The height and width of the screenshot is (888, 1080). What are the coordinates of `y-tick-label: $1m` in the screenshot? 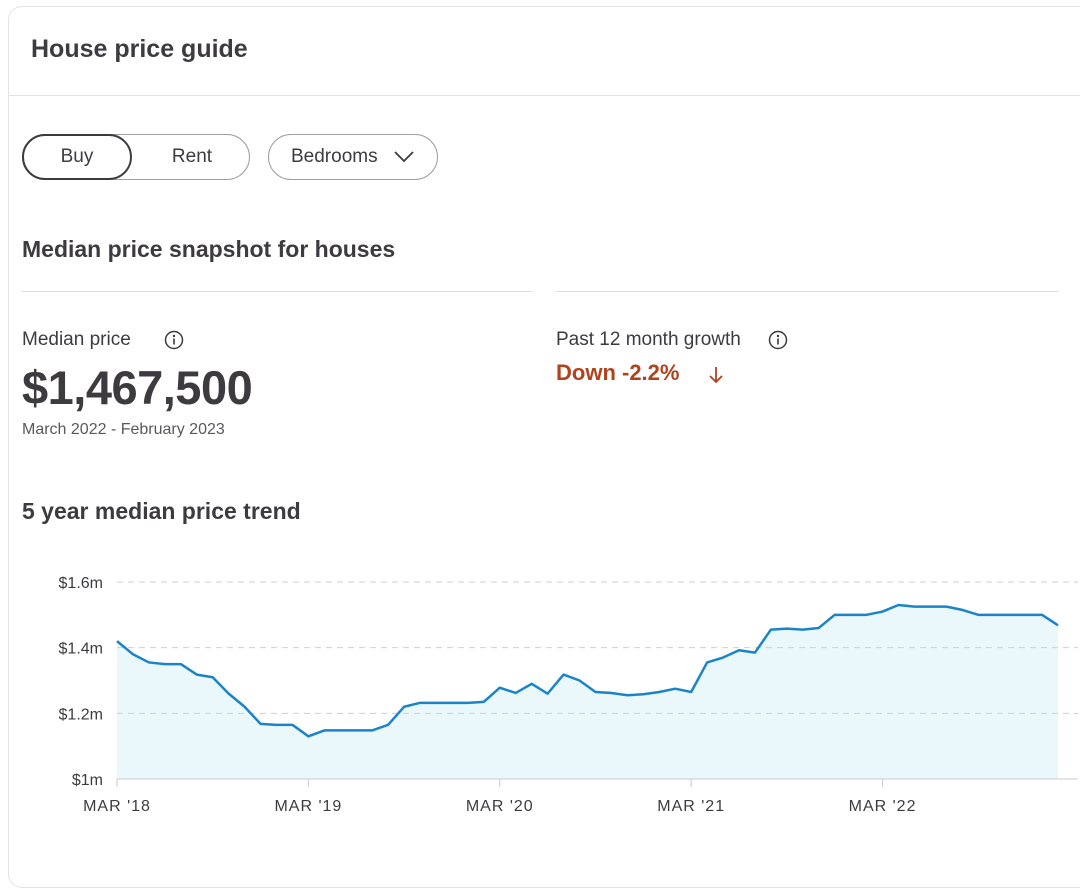 It's located at (87, 780).